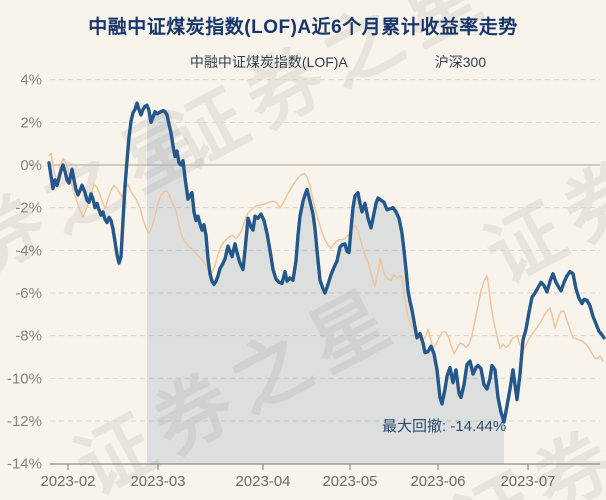 Image resolution: width=606 pixels, height=500 pixels. Describe the element at coordinates (437, 481) in the screenshot. I see `svg-text: 2023-06` at that location.